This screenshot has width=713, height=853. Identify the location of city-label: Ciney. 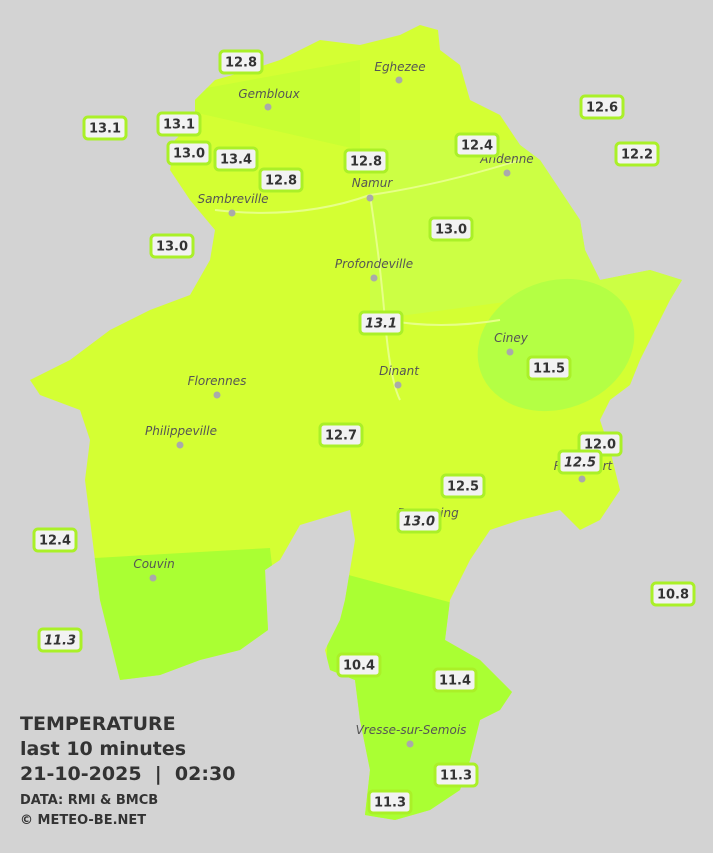
(511, 338).